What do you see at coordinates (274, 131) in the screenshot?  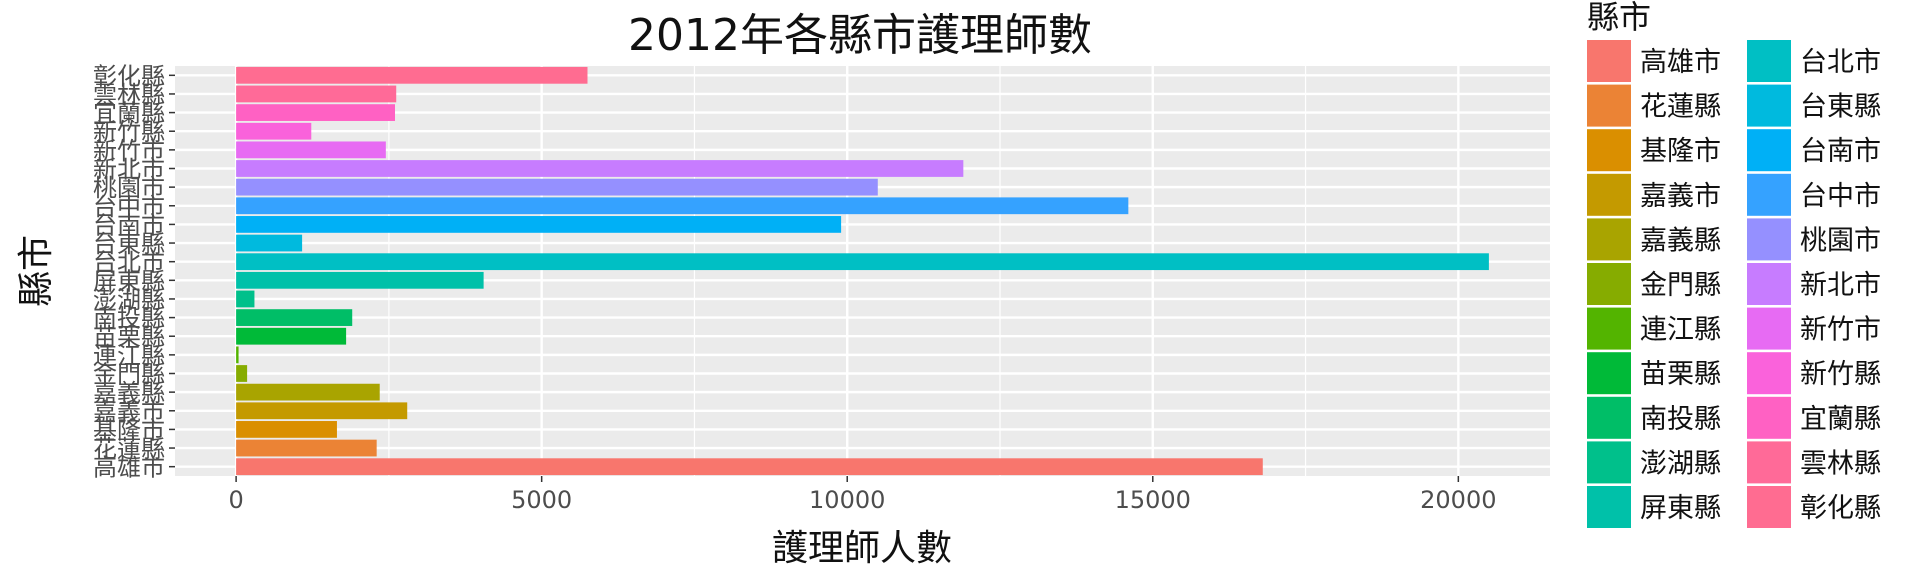 I see `bar-新竹縣` at bounding box center [274, 131].